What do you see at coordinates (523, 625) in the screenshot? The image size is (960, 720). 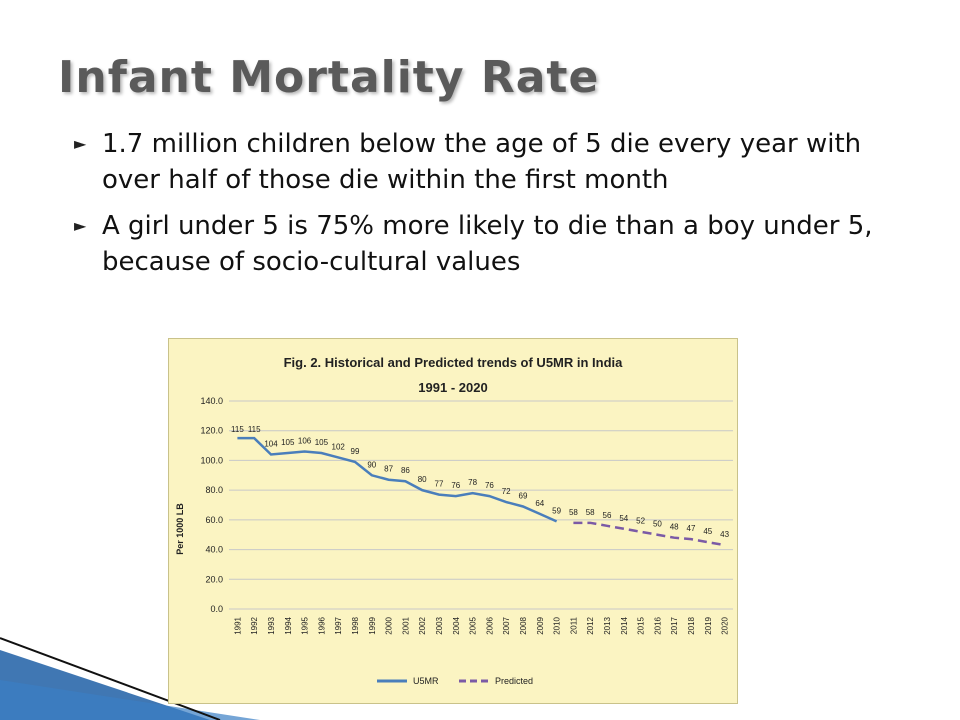 I see `x-tick-label: 2008` at bounding box center [523, 625].